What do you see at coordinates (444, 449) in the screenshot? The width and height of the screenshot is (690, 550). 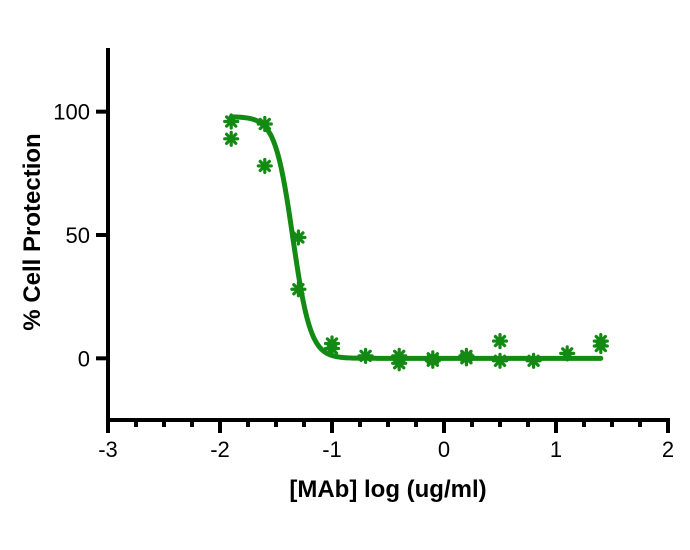 I see `x-tick-label: 0` at bounding box center [444, 449].